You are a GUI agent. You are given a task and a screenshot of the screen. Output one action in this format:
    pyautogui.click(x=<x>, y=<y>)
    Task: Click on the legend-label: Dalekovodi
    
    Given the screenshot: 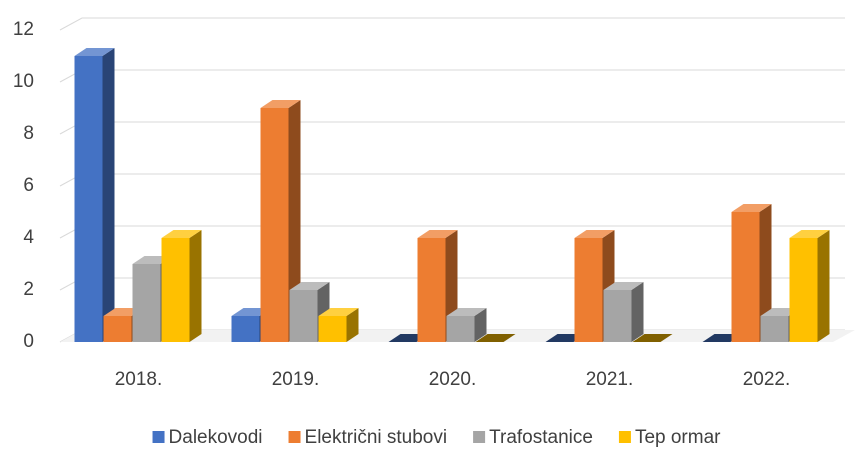 What is the action you would take?
    pyautogui.click(x=216, y=437)
    